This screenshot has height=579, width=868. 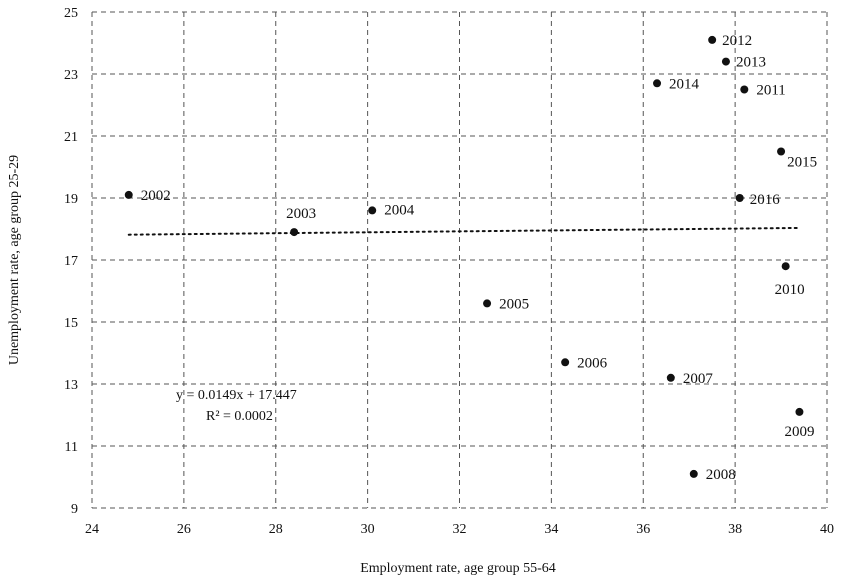 I want to click on x-tick-label: 26, so click(x=184, y=529).